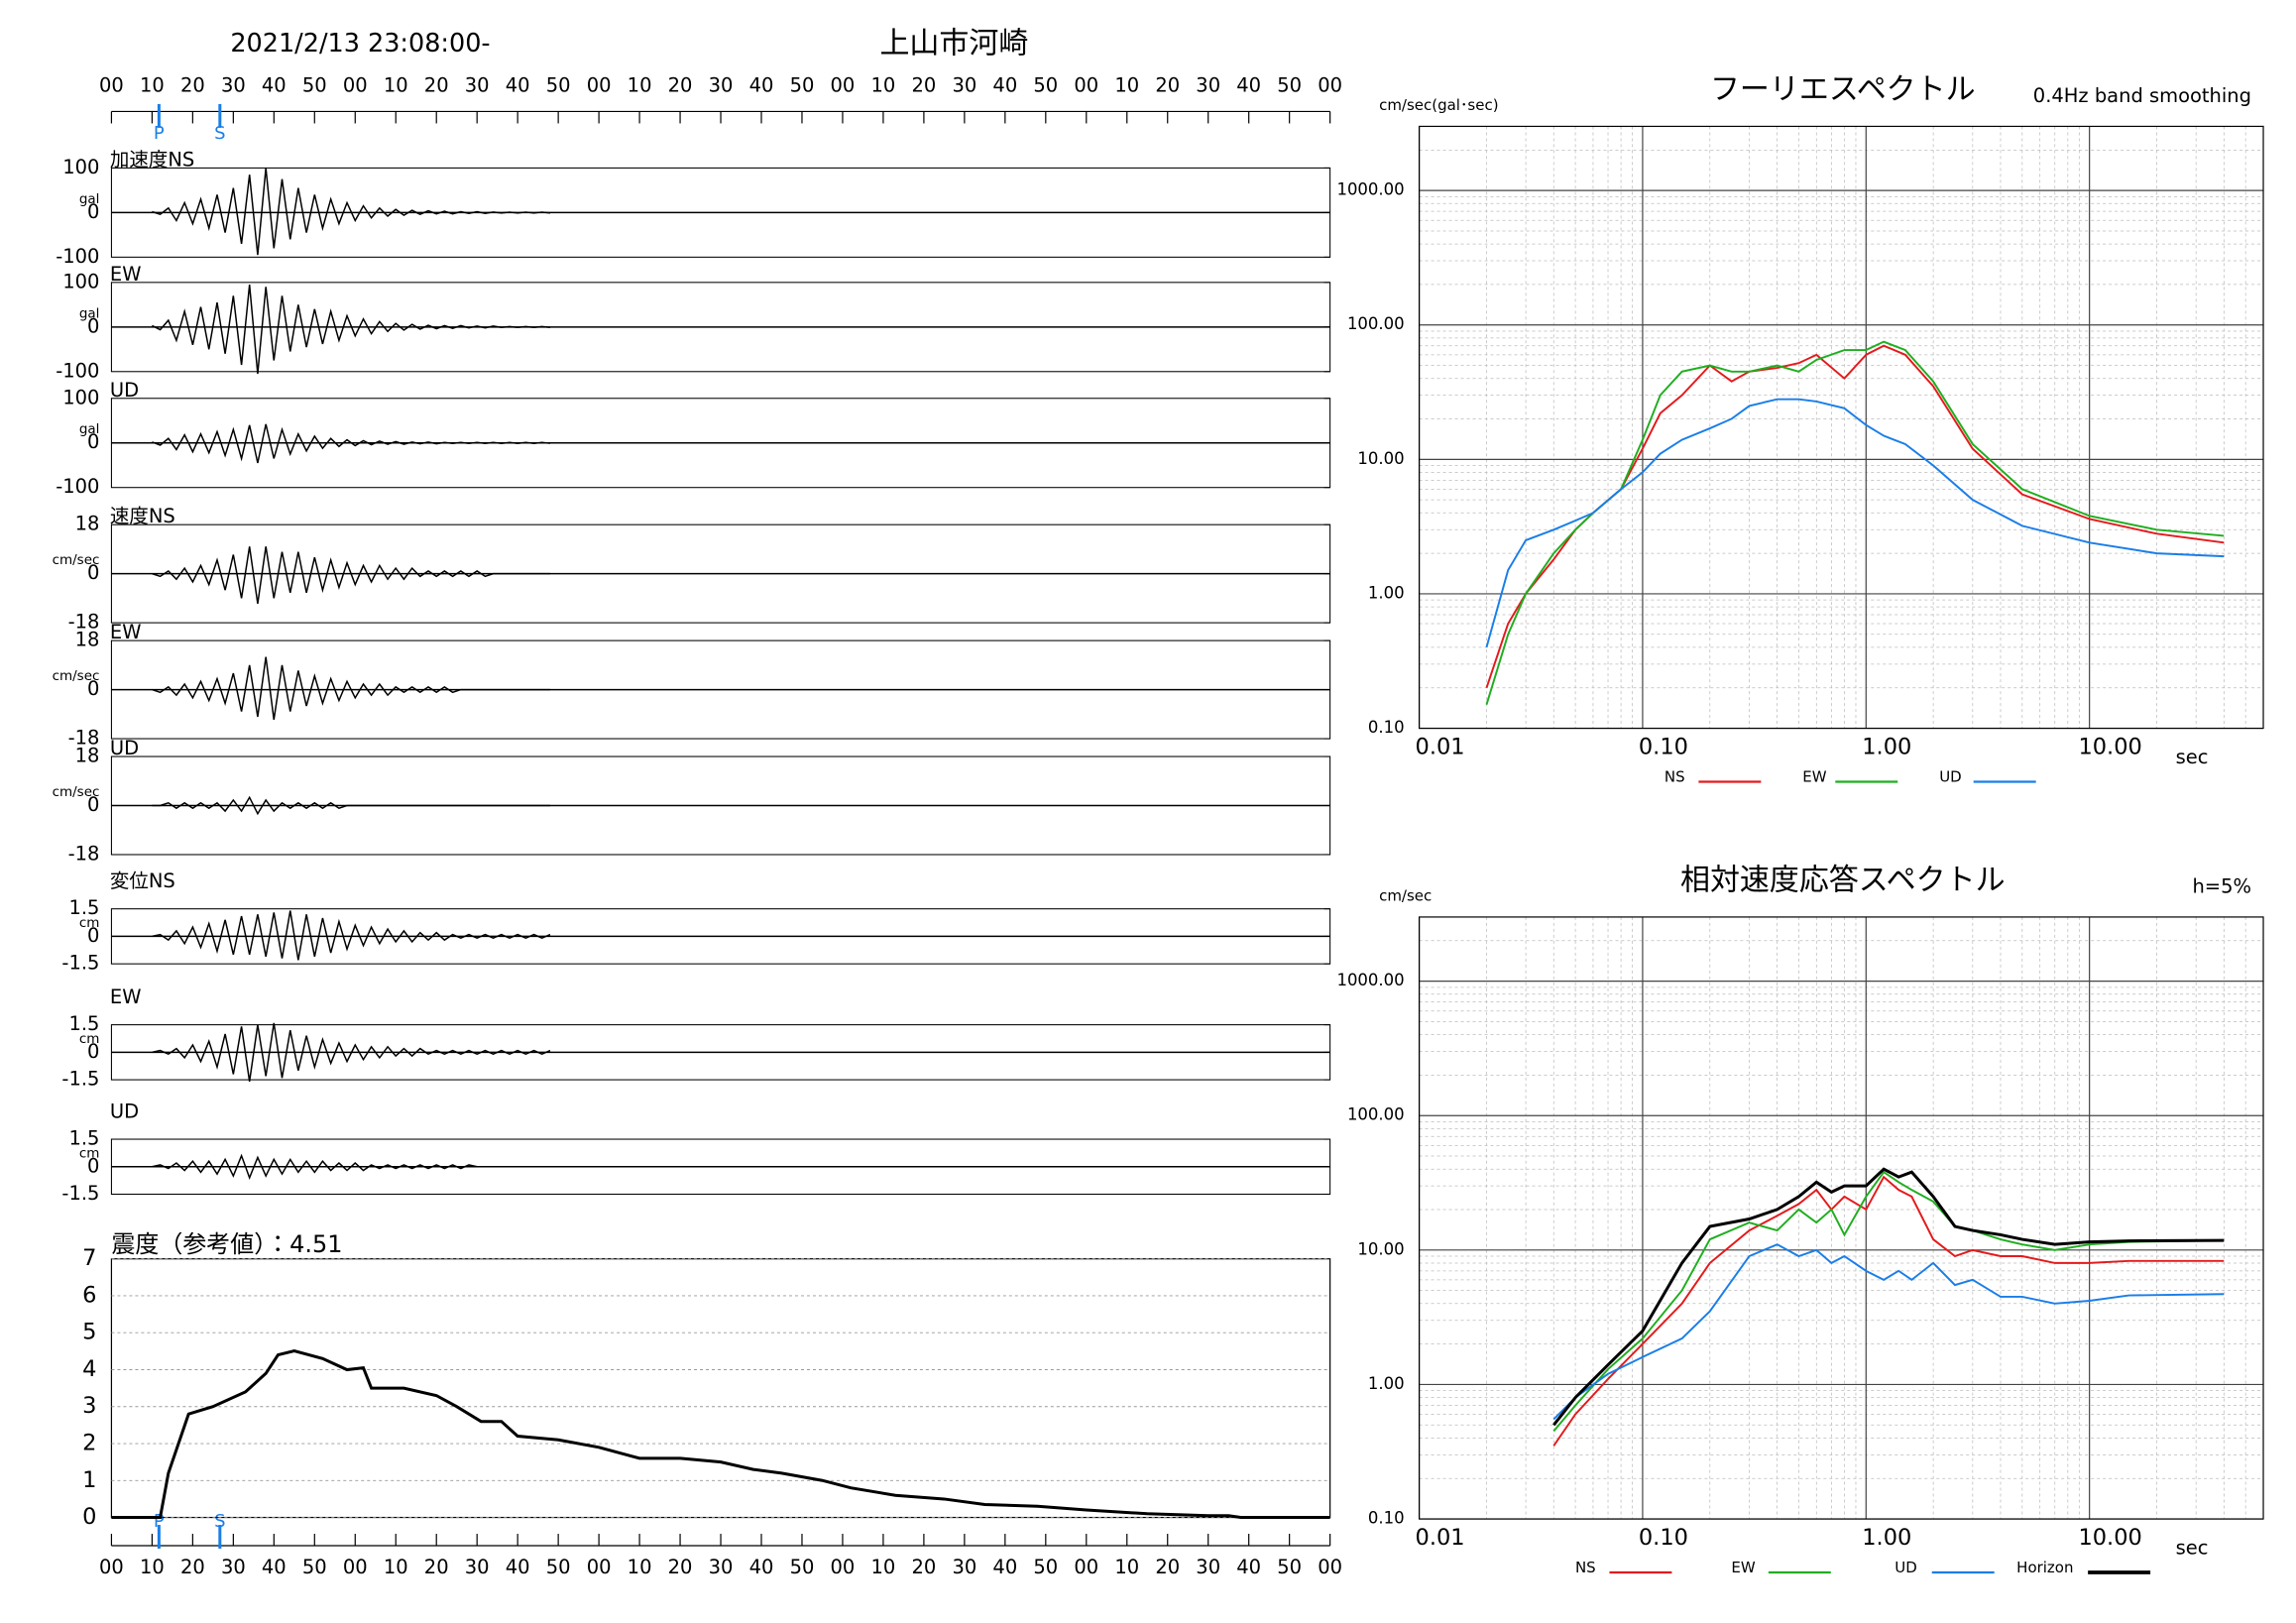 The height and width of the screenshot is (1623, 2296). Describe the element at coordinates (2221, 885) in the screenshot. I see `chart-subtitle: h=5%` at that location.